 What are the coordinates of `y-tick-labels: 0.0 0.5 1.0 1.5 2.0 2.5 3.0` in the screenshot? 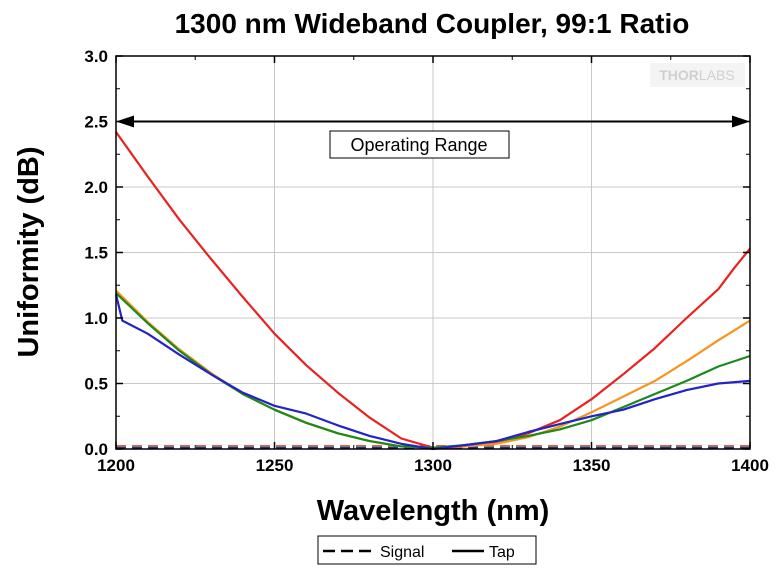 It's located at (96, 253).